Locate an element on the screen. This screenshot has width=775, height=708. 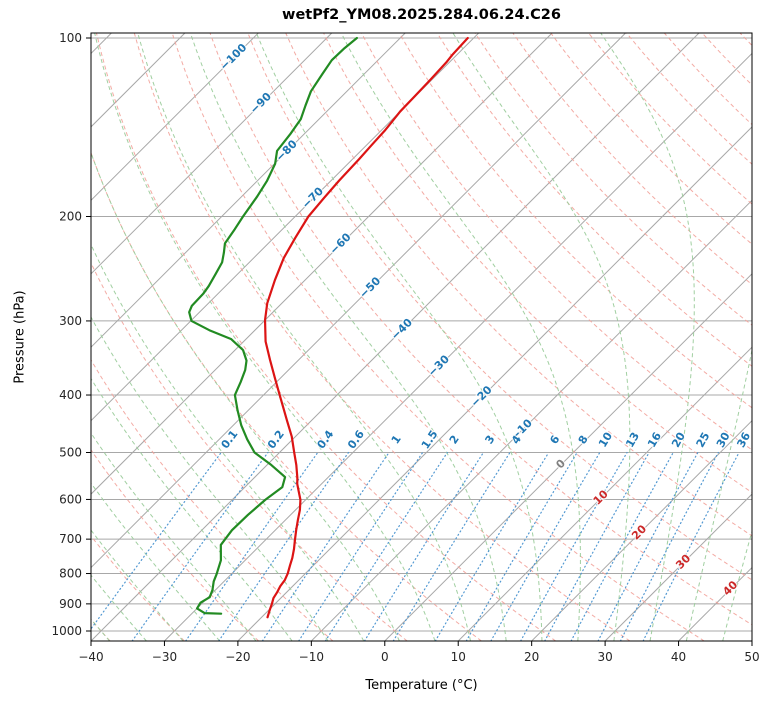
y-tick-label: 500 is located at coordinates (70, 452).